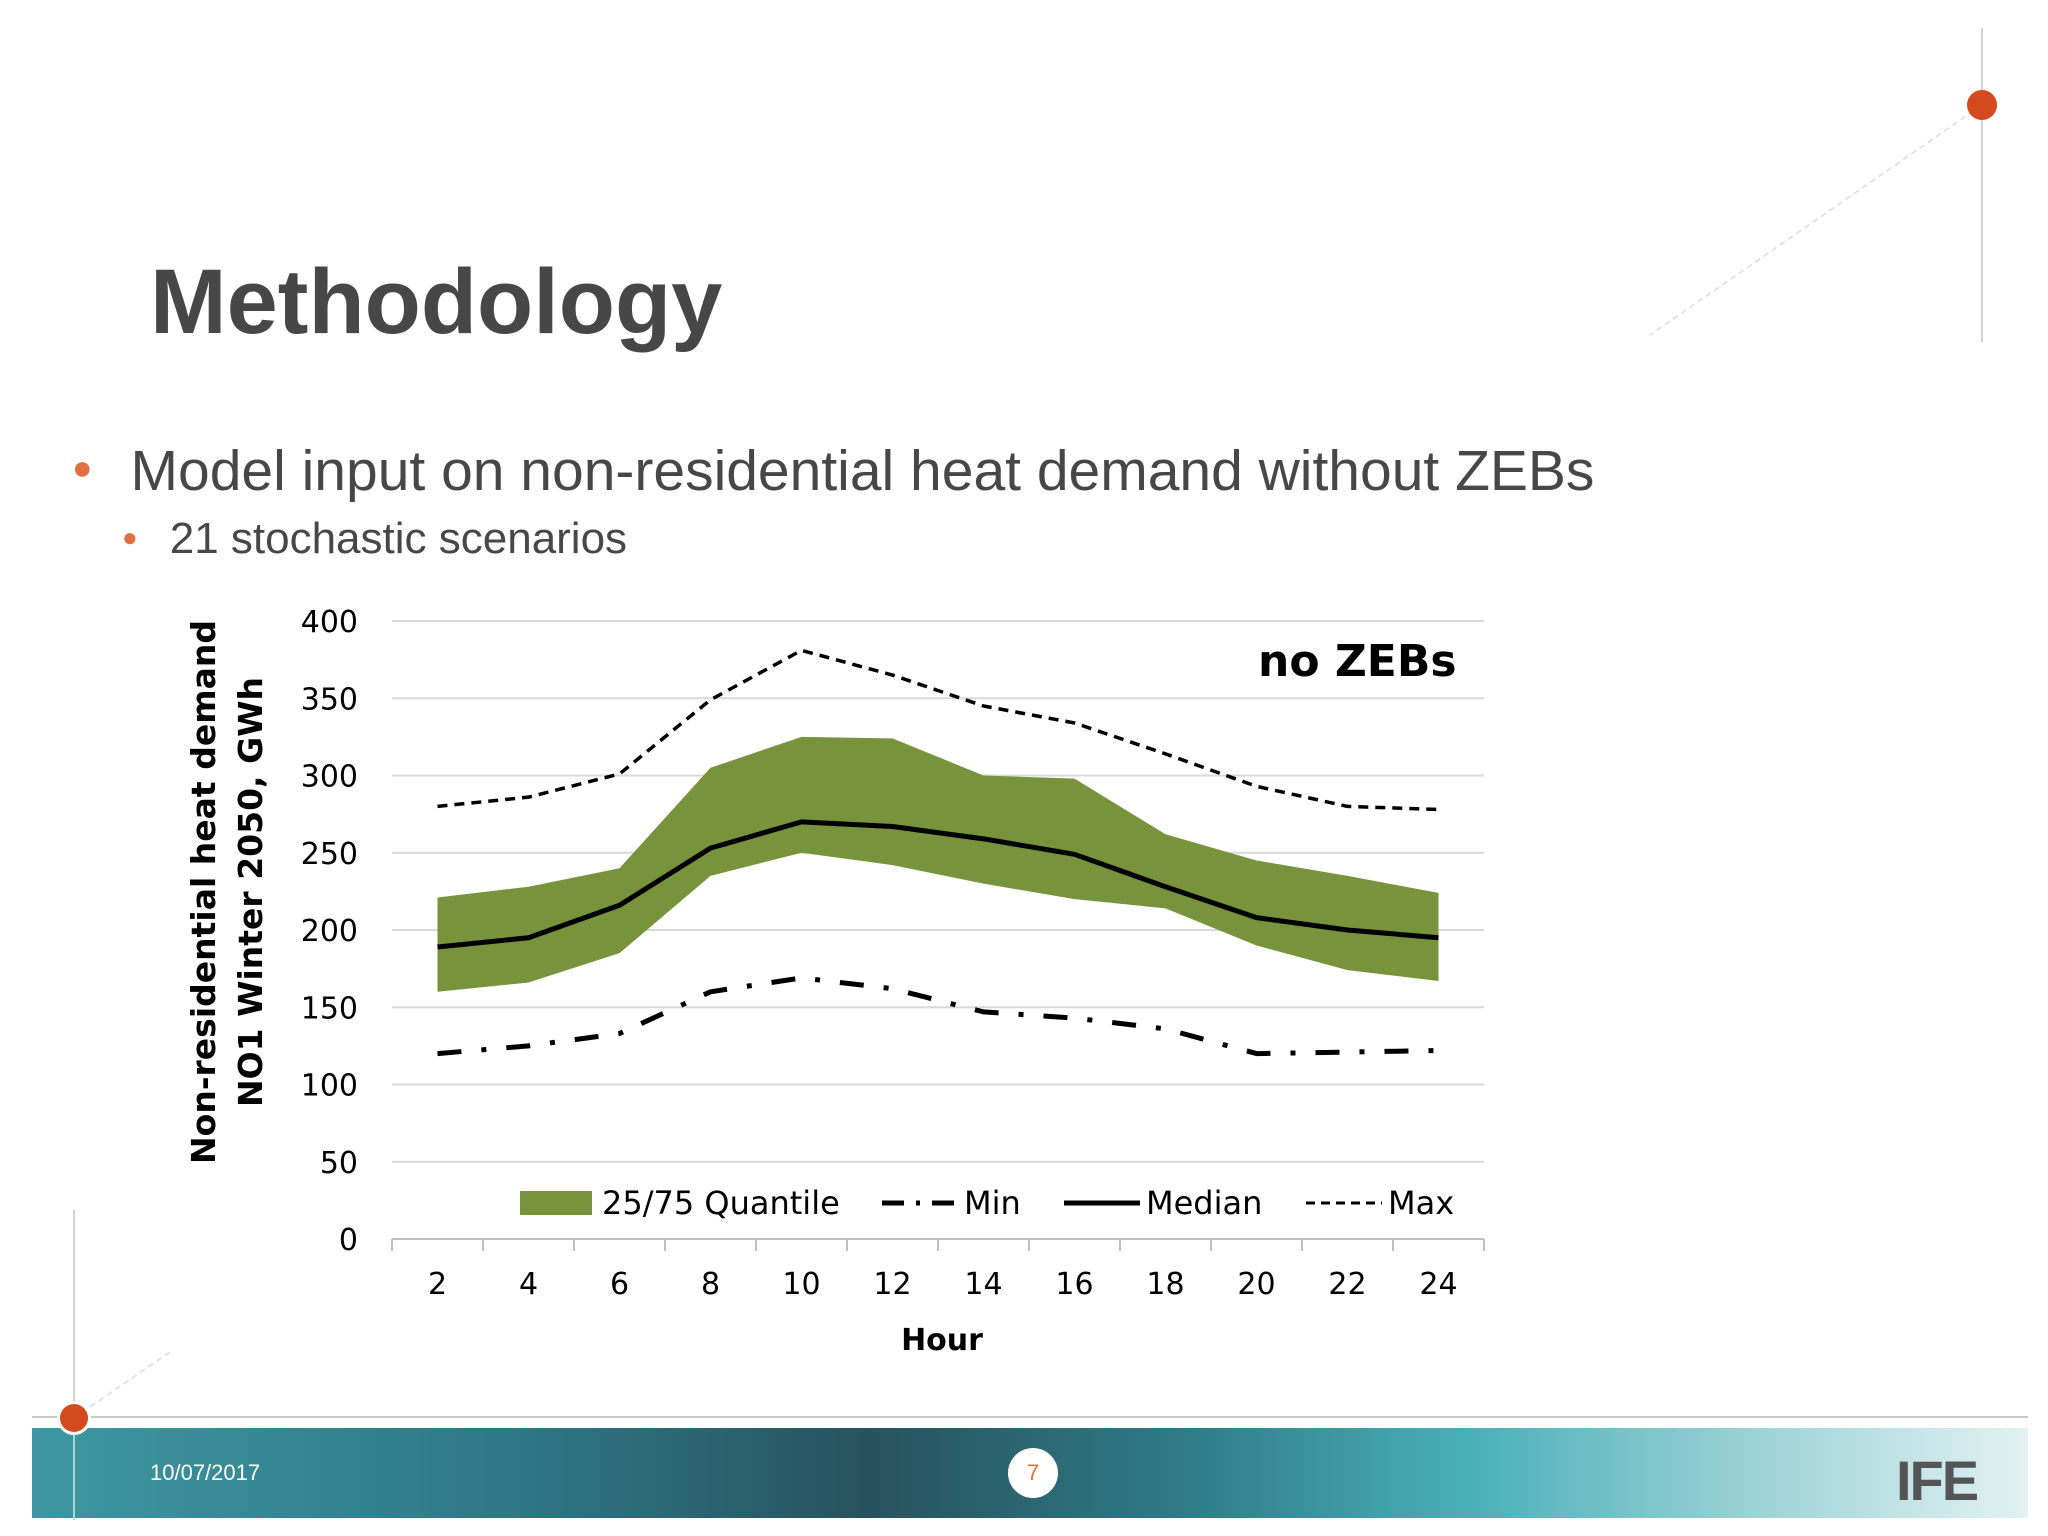  Describe the element at coordinates (398, 538) in the screenshot. I see `bullet-secondary-text: 21 stochastic scenarios` at that location.